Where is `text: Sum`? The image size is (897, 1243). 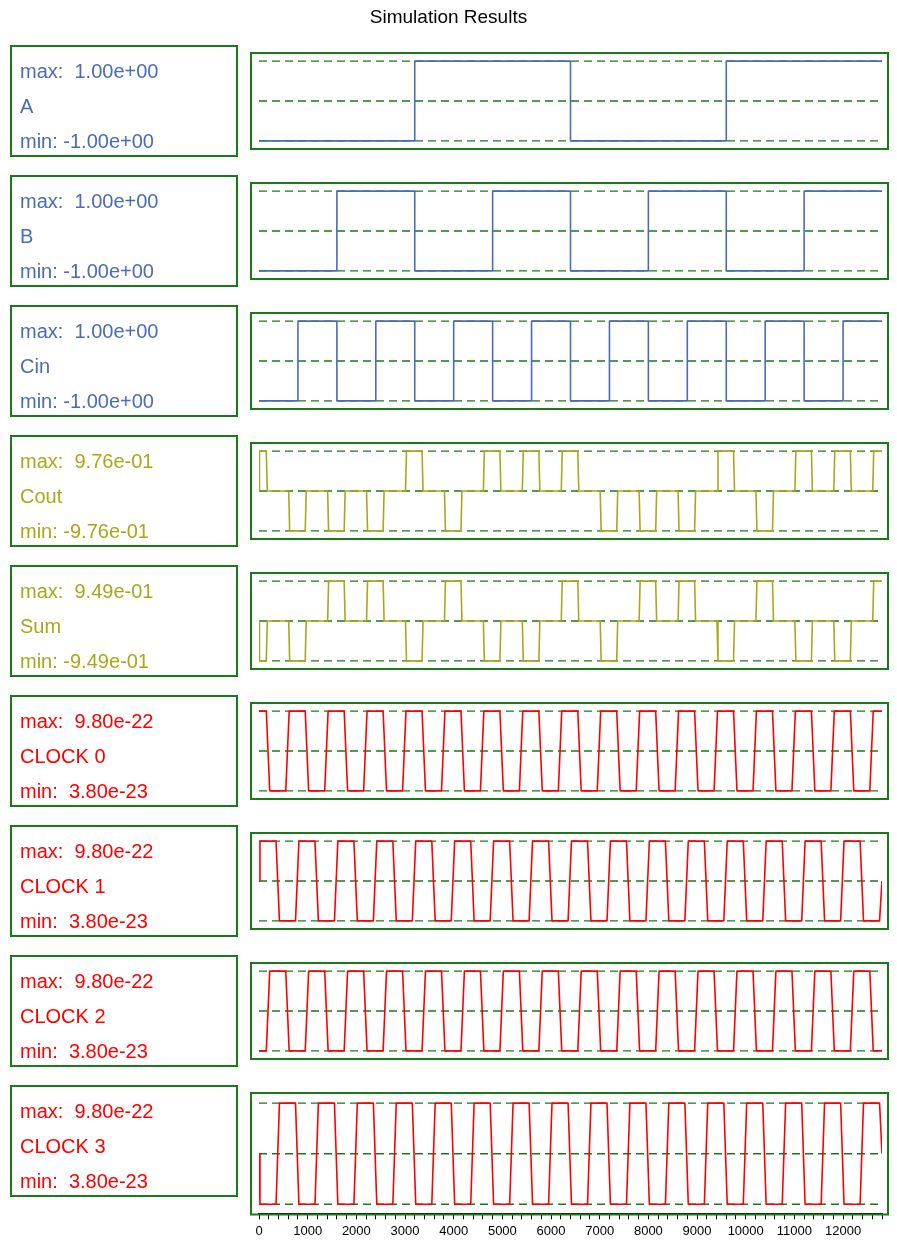
text: Sum is located at coordinates (41, 626).